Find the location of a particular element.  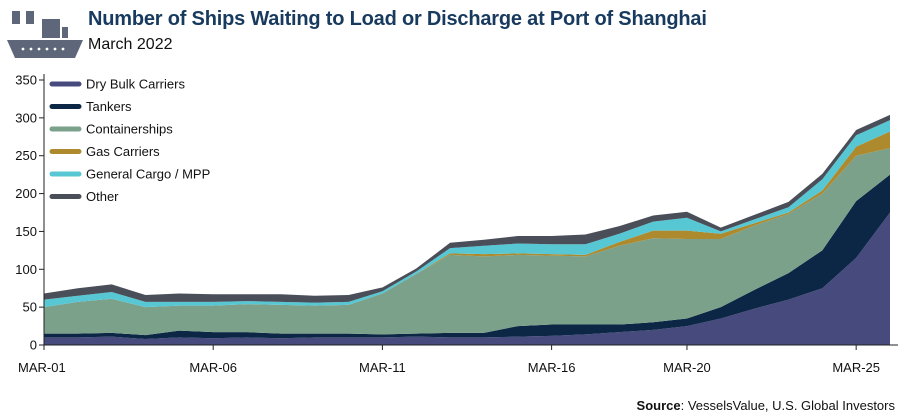

y-tick-label: 0 is located at coordinates (33, 345).